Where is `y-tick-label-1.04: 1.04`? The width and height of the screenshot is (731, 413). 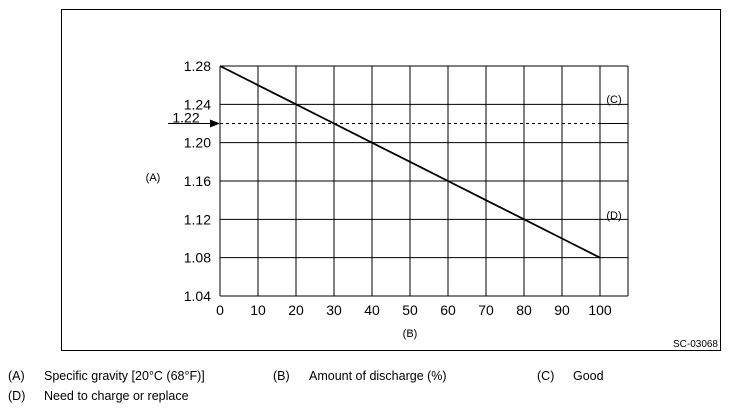 y-tick-label-1.04: 1.04 is located at coordinates (197, 296).